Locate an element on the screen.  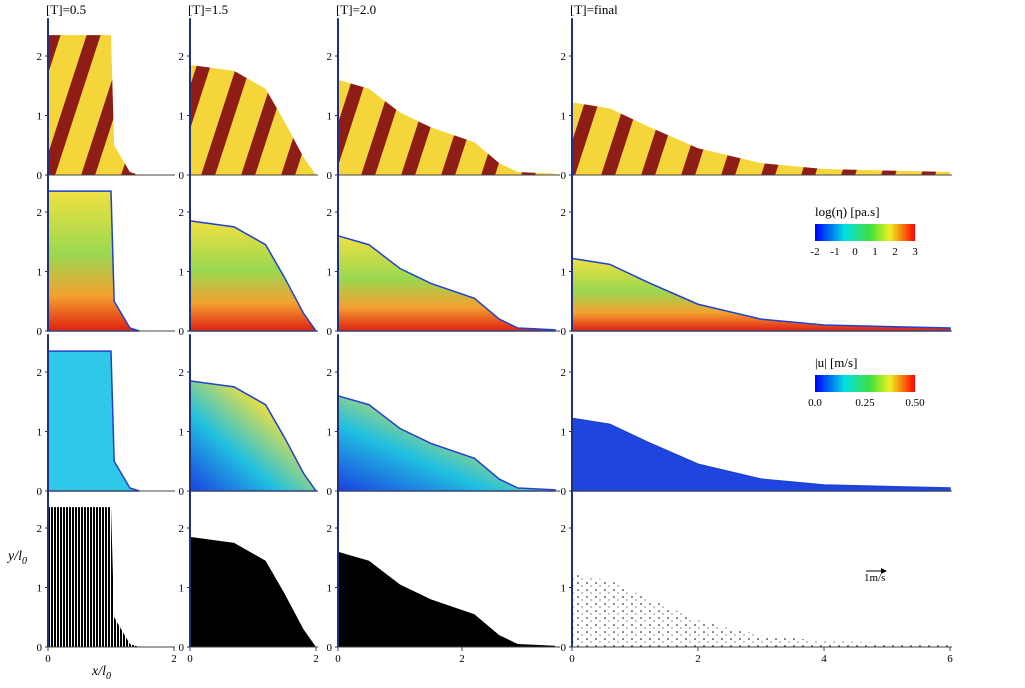
x-label-text: x/l is located at coordinates (98, 671).